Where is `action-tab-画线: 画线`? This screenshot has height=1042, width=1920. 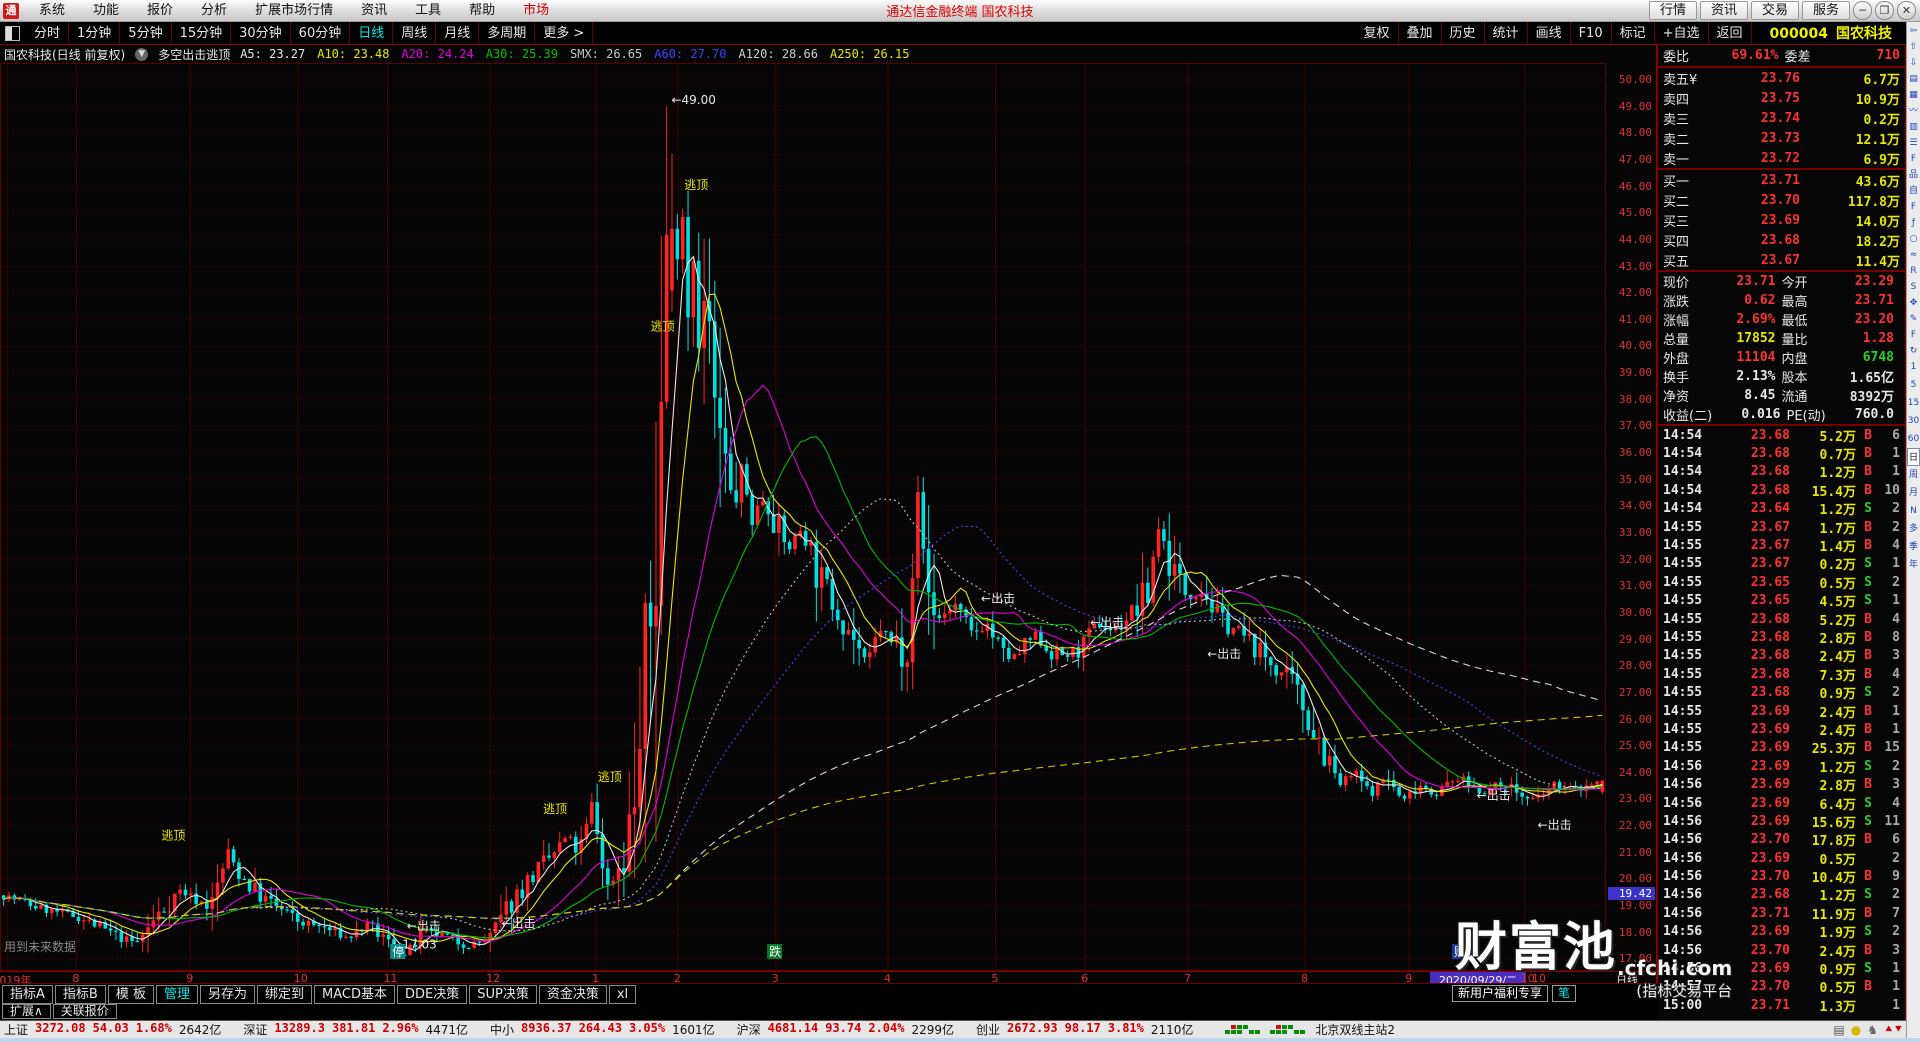
action-tab-画线: 画线 is located at coordinates (1549, 33).